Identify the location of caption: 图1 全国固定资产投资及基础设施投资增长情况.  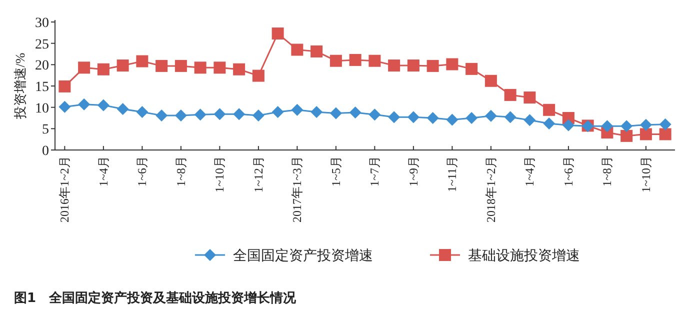
(156, 298).